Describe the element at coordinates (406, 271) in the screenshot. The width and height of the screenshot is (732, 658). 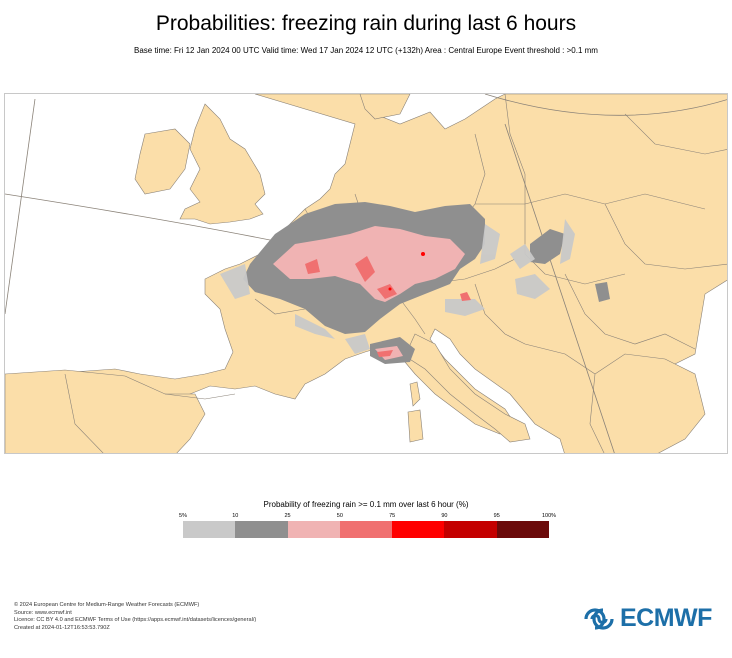
I see `probability-red-areas` at that location.